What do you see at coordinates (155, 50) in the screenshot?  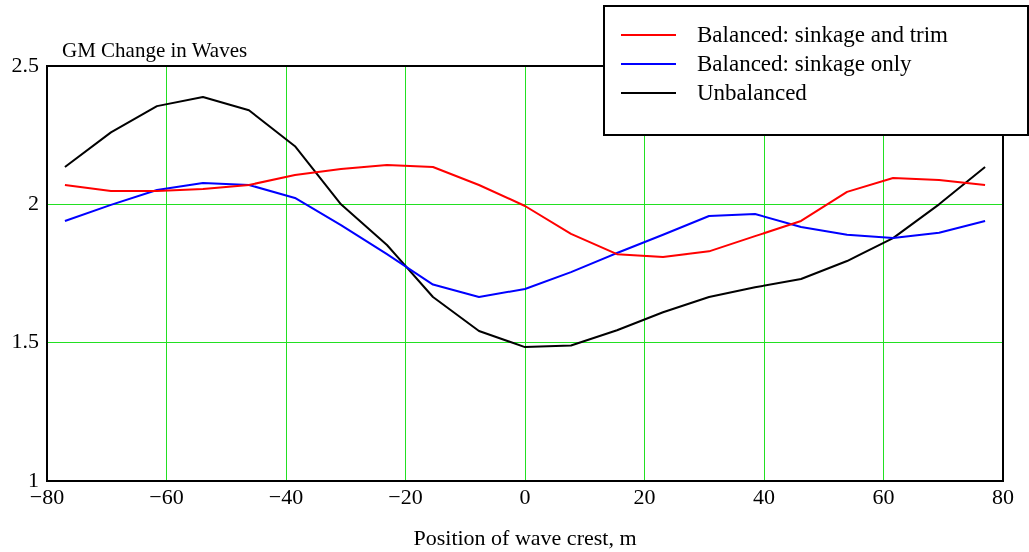 I see `chart-title: GM Change in Waves` at bounding box center [155, 50].